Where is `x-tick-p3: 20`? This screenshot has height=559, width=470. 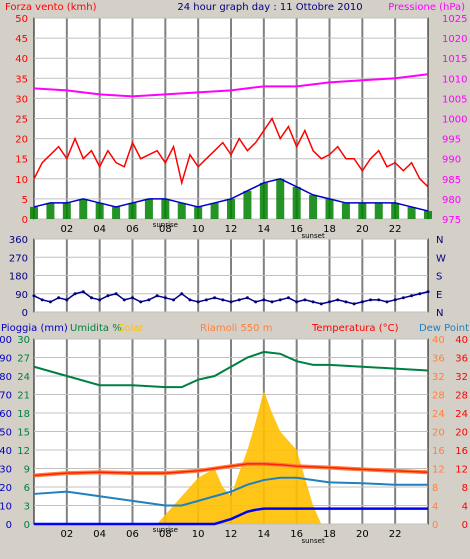 x-tick-p3: 20 is located at coordinates (362, 534).